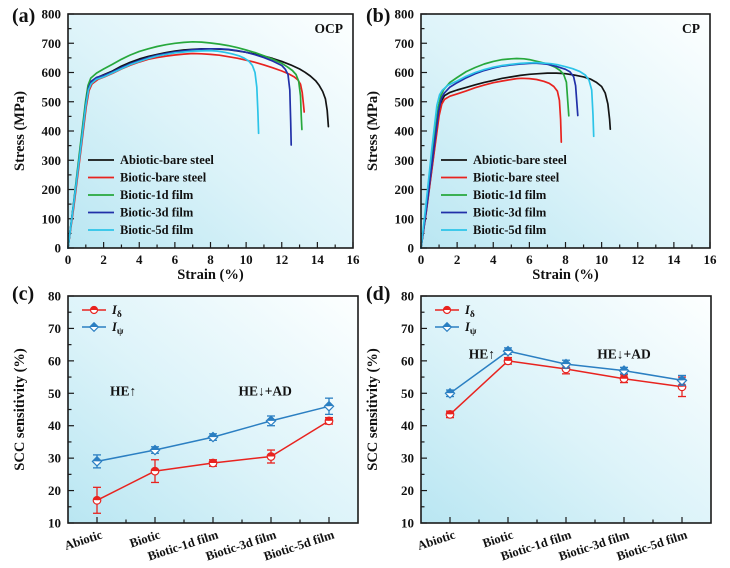 This screenshot has width=730, height=568. What do you see at coordinates (469, 311) in the screenshot?
I see `legend-label: Iδ` at bounding box center [469, 311].